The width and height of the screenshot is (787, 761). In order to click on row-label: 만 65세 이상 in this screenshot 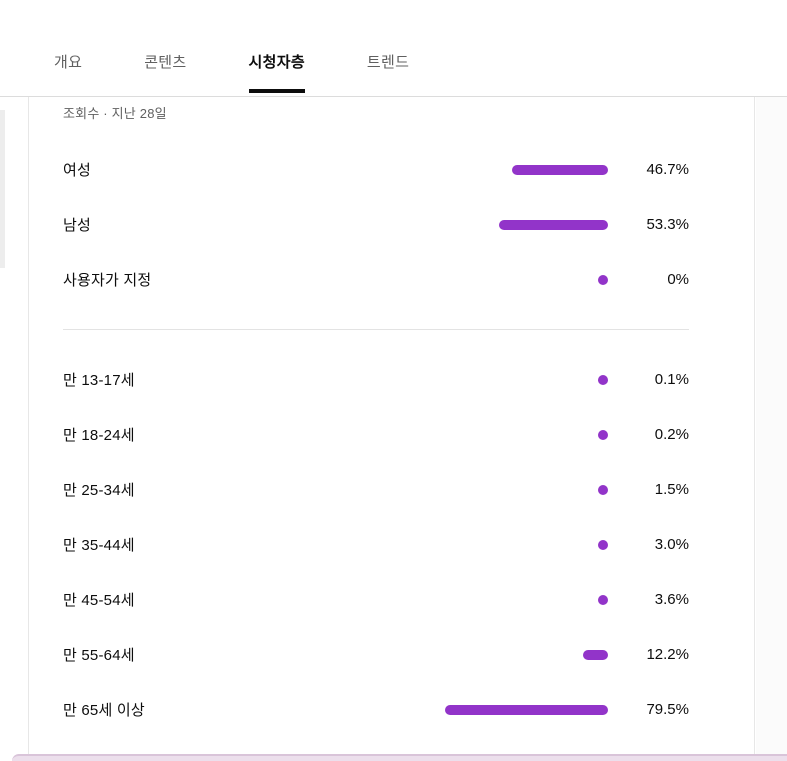, I will do `click(104, 710)`.